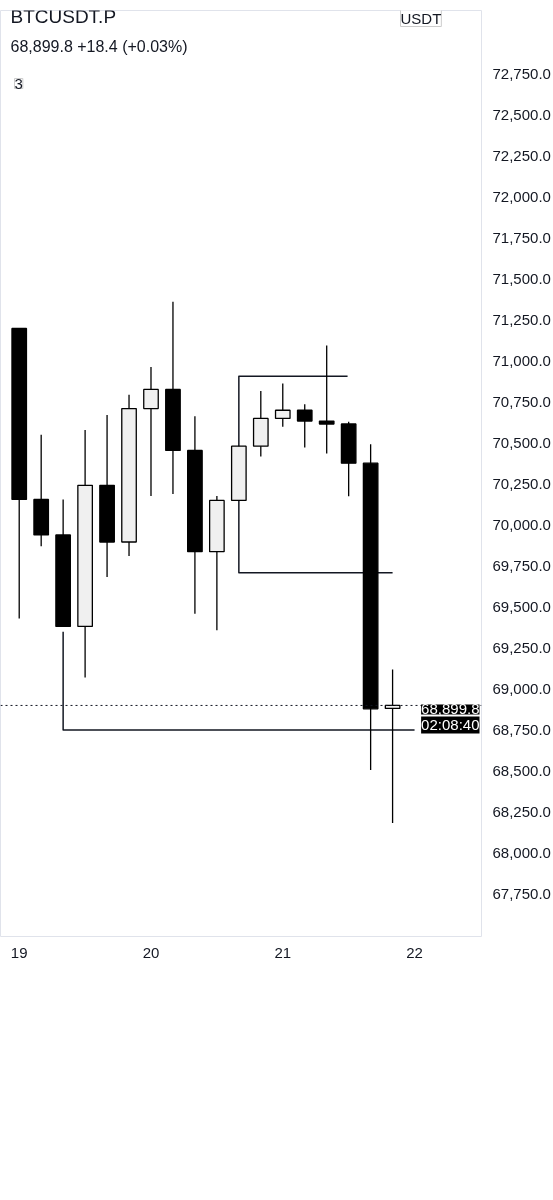  What do you see at coordinates (521, 893) in the screenshot?
I see `y-tick-label: 67,750.0` at bounding box center [521, 893].